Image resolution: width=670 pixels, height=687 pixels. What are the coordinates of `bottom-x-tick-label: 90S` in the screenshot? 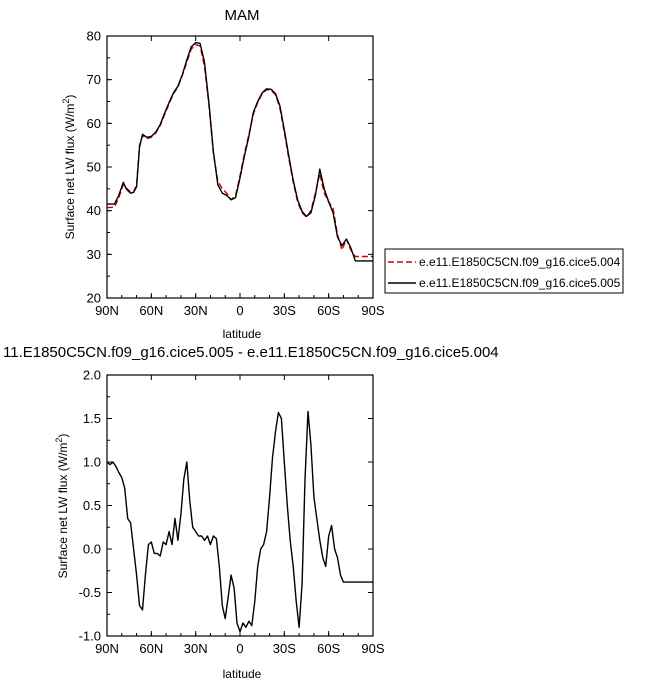 It's located at (372, 648).